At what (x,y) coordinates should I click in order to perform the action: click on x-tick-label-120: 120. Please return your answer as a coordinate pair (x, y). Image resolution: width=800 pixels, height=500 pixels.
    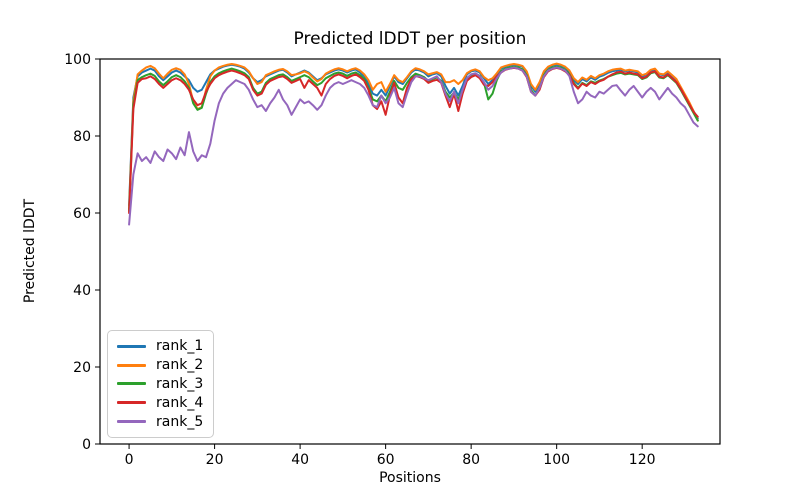
    Looking at the image, I should click on (642, 460).